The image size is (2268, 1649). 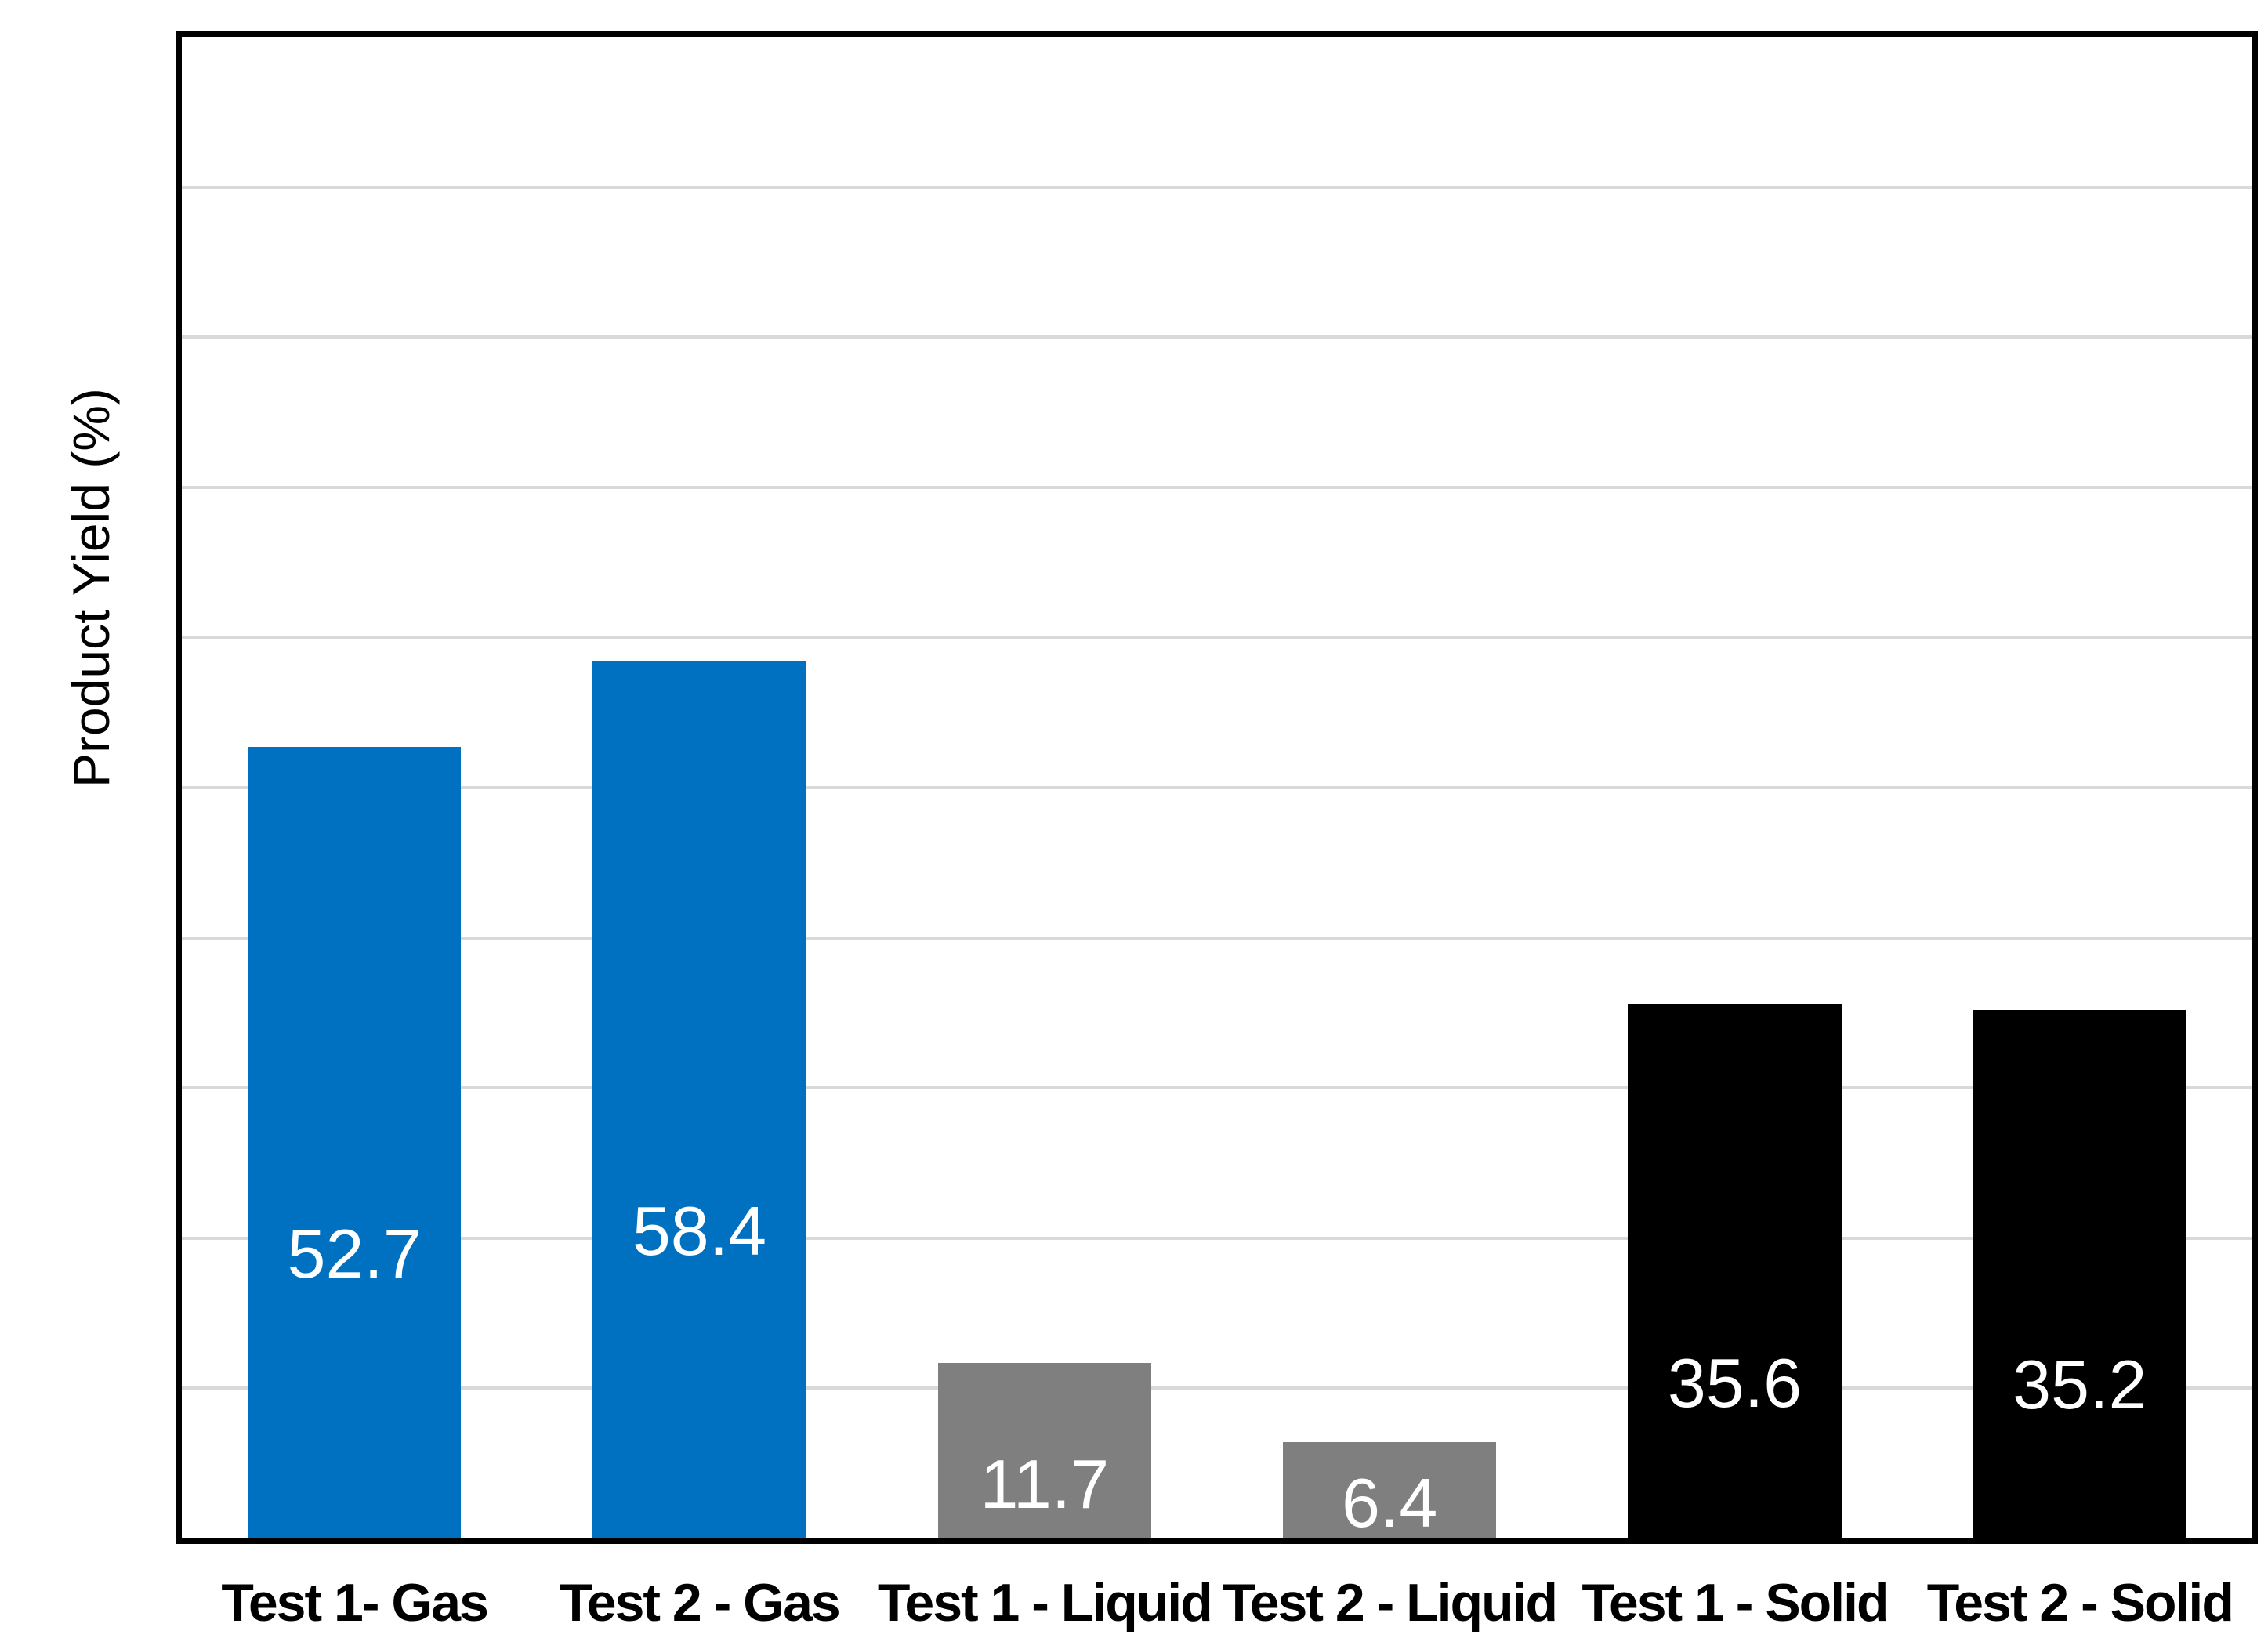 What do you see at coordinates (355, 1142) in the screenshot?
I see `bar-1: 52.7` at bounding box center [355, 1142].